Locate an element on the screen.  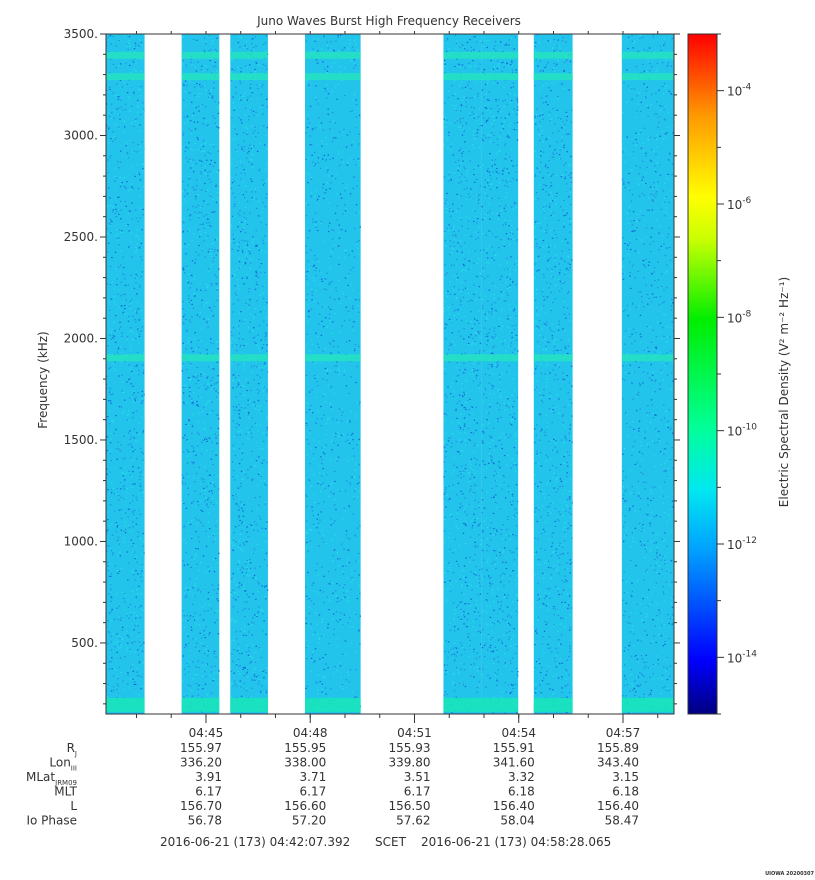
ephemeris-value: 155.95 is located at coordinates (305, 748).